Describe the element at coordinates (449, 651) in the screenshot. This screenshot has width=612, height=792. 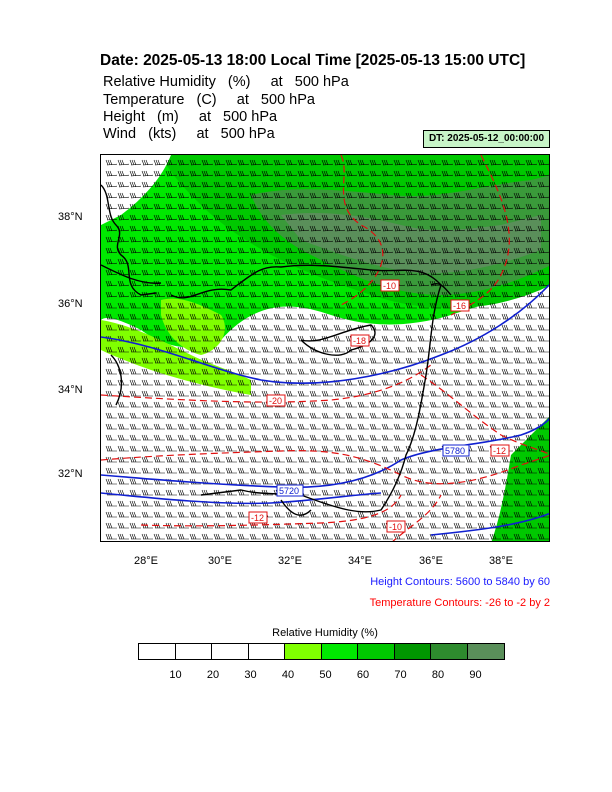
I see `colorbar-cell` at that location.